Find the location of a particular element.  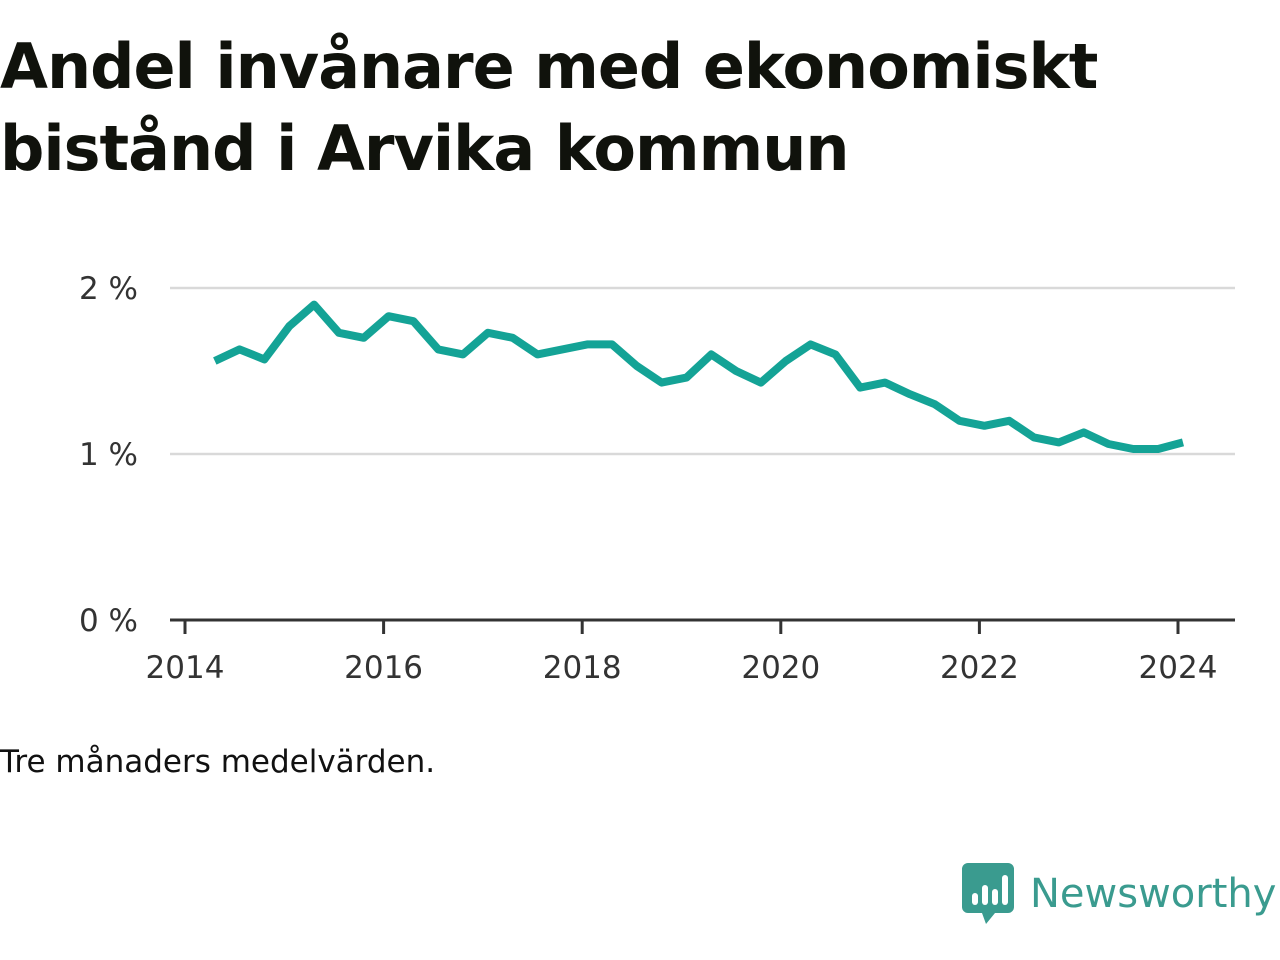

x-tick-label: 2020 is located at coordinates (780, 668).